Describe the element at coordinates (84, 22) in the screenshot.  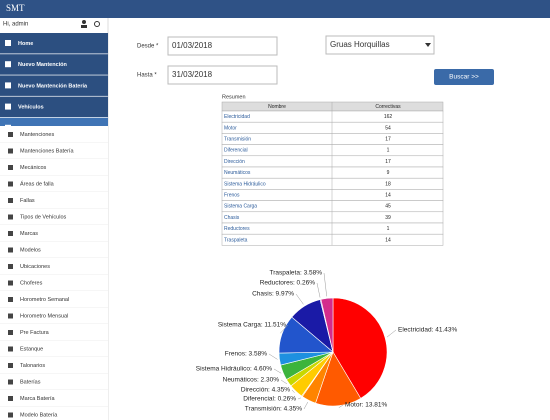
I see `user-icon` at that location.